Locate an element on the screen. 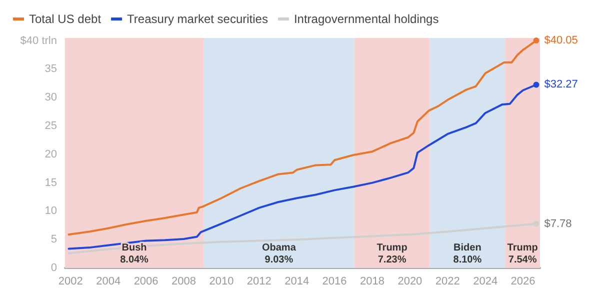  x-tick-label: 2002 is located at coordinates (70, 282).